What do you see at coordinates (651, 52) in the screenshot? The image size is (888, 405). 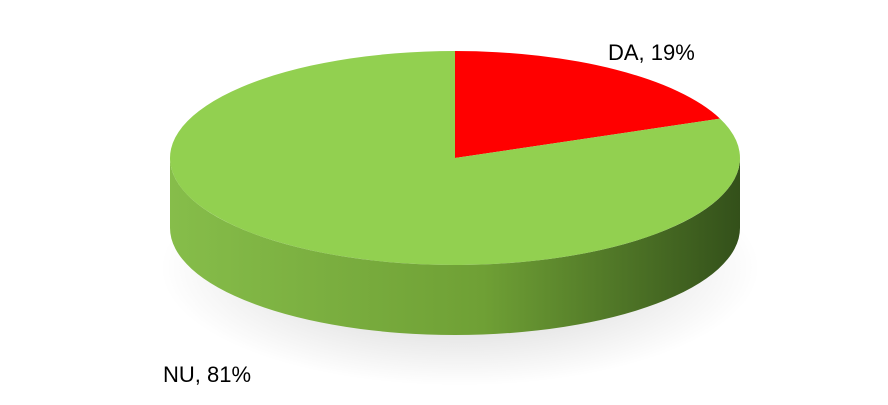 I see `slice-label-da: DA, 19%` at bounding box center [651, 52].